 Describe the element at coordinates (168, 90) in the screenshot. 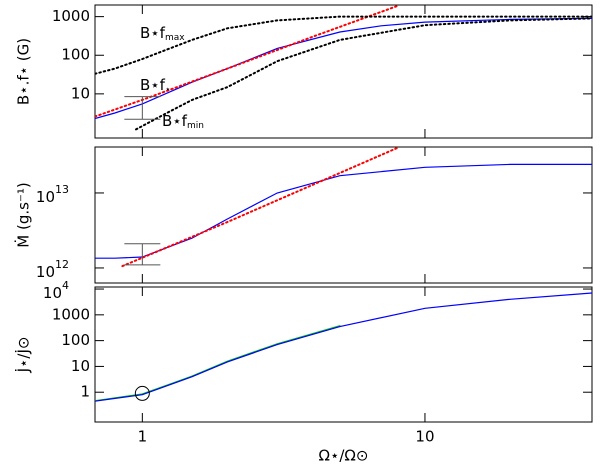

I see `annotation-sub: ⋆` at that location.